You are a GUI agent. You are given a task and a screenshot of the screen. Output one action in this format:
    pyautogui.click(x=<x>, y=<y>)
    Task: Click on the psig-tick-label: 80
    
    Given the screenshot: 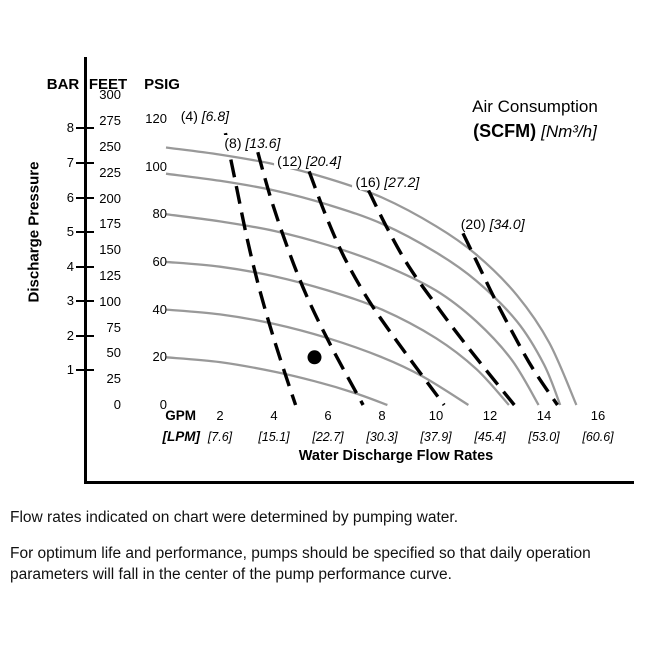 What is the action you would take?
    pyautogui.click(x=159, y=214)
    